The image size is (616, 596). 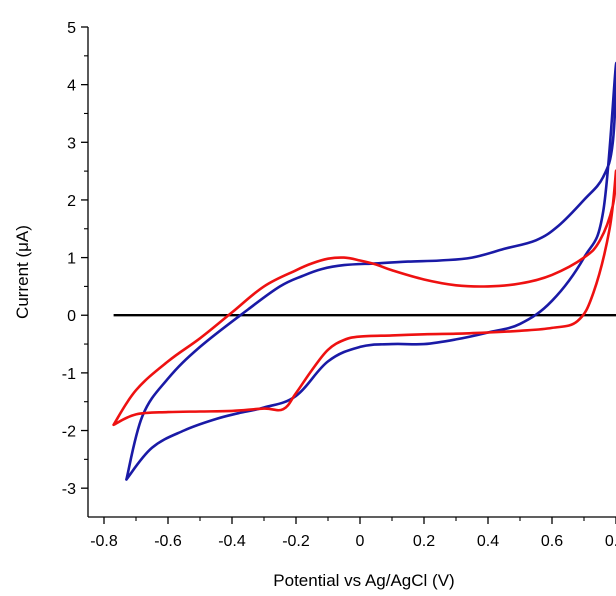 What do you see at coordinates (71, 86) in the screenshot?
I see `y-tick-label: 4` at bounding box center [71, 86].